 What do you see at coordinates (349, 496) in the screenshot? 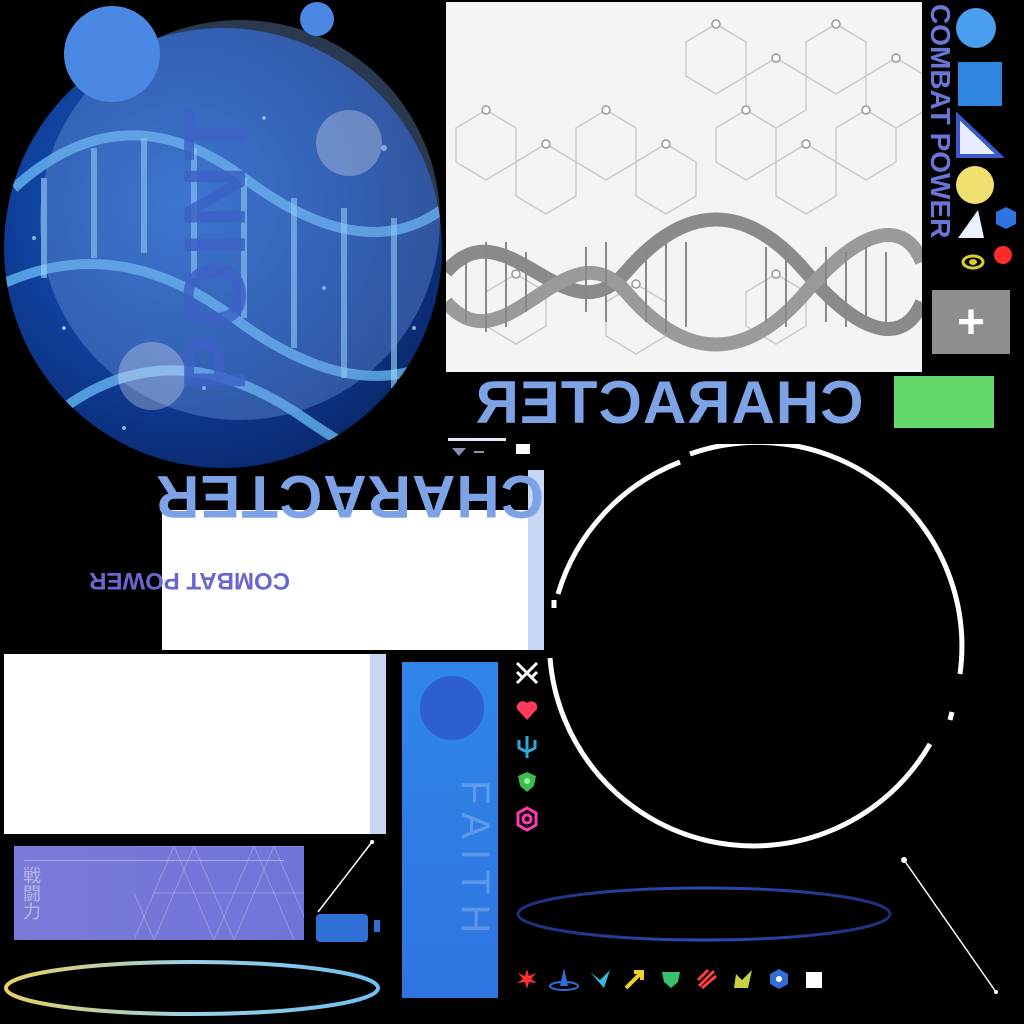
I see `character-label-flipped: CHARACTER` at bounding box center [349, 496].